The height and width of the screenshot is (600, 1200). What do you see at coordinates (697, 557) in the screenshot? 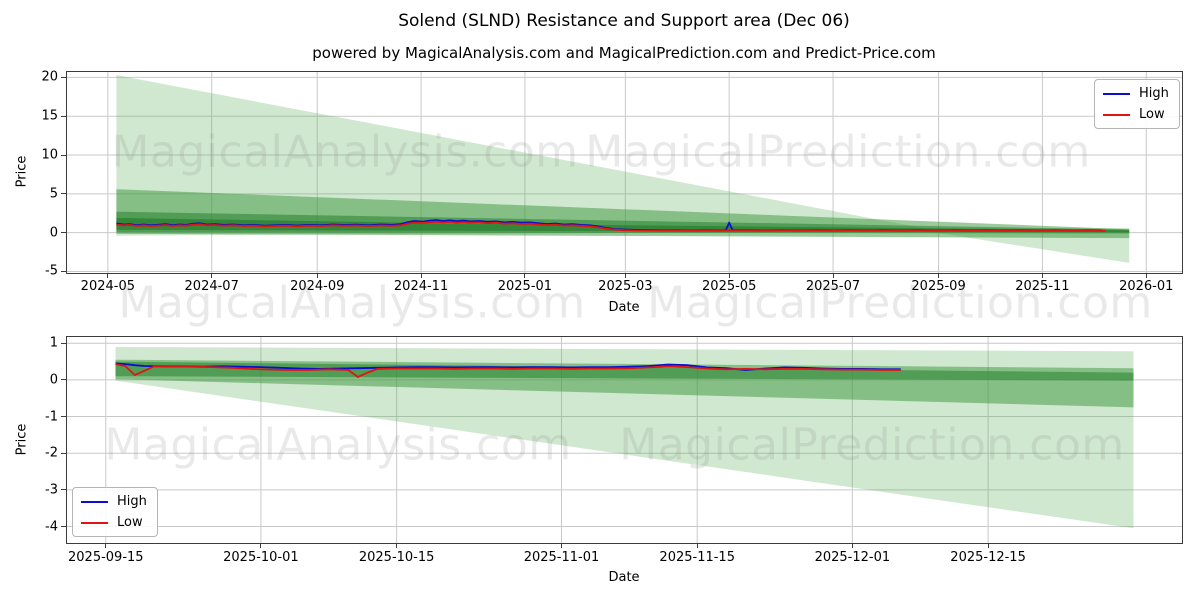
I see `x-tick-label: 2025-11-15` at bounding box center [697, 557].